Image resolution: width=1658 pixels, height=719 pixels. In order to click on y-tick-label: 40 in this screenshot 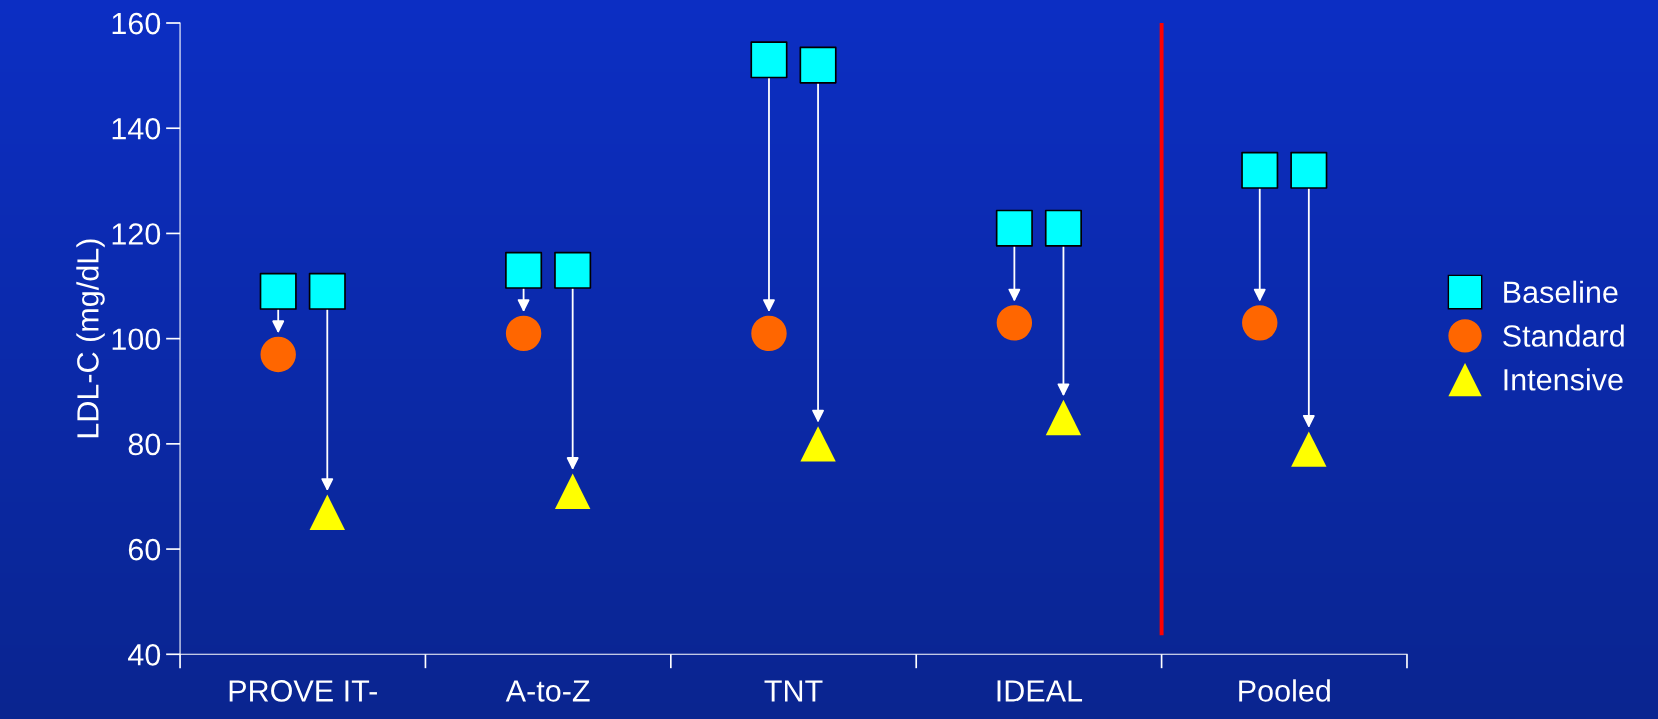, I will do `click(144, 655)`.